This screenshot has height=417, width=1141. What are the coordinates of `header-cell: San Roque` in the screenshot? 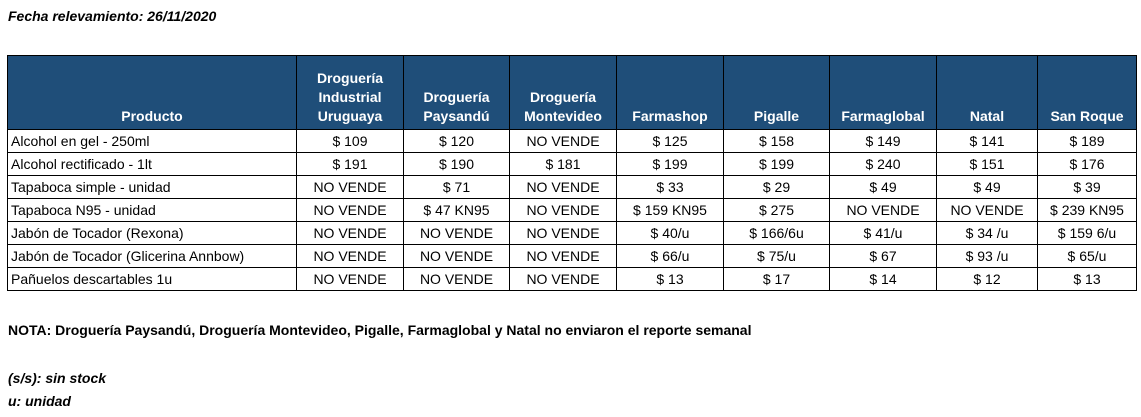 It's located at (1087, 92).